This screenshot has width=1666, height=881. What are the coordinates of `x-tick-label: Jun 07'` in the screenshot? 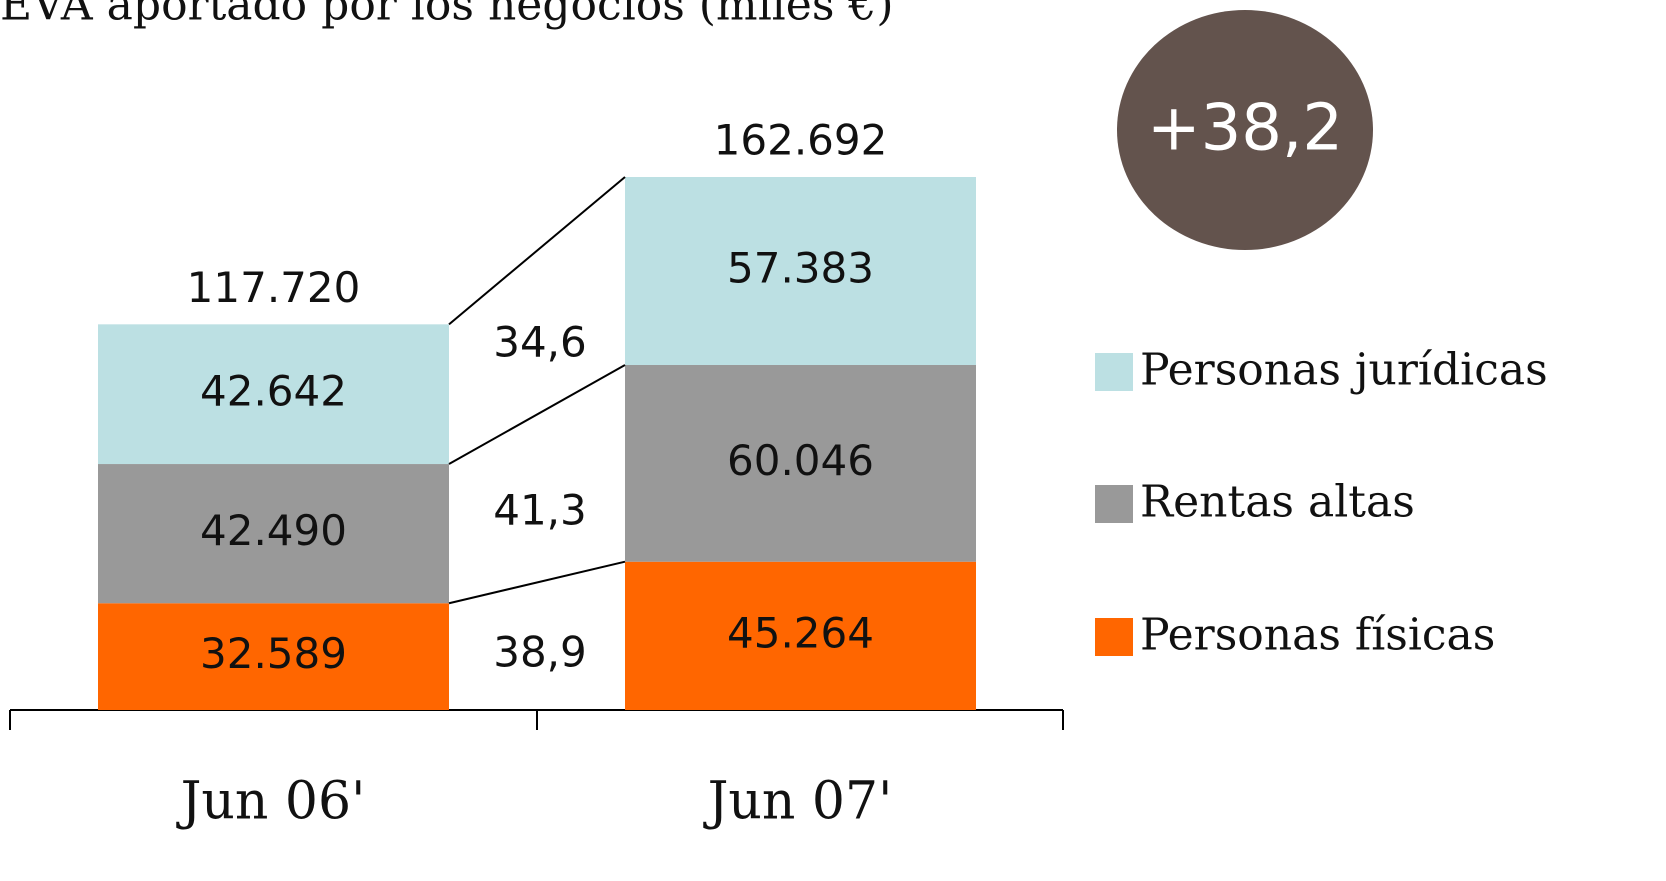 It's located at (798, 802).